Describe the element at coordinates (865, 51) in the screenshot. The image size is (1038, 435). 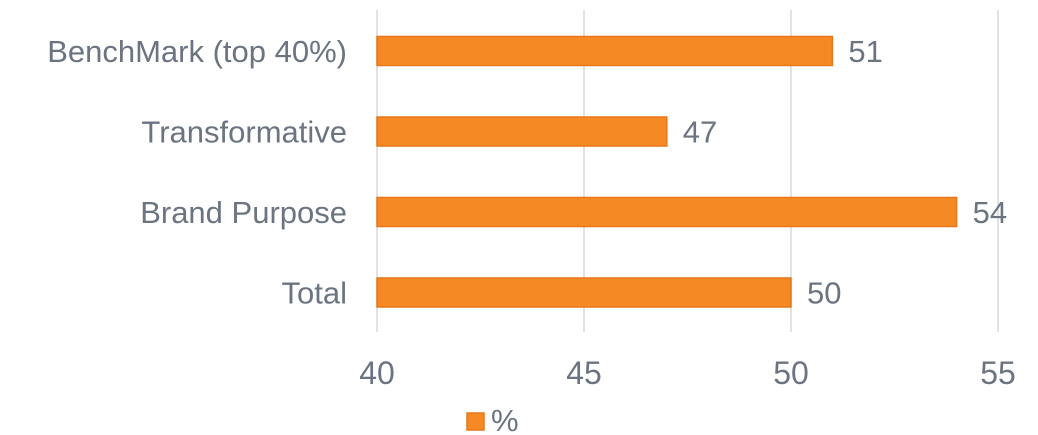
I see `data-label: 51` at that location.